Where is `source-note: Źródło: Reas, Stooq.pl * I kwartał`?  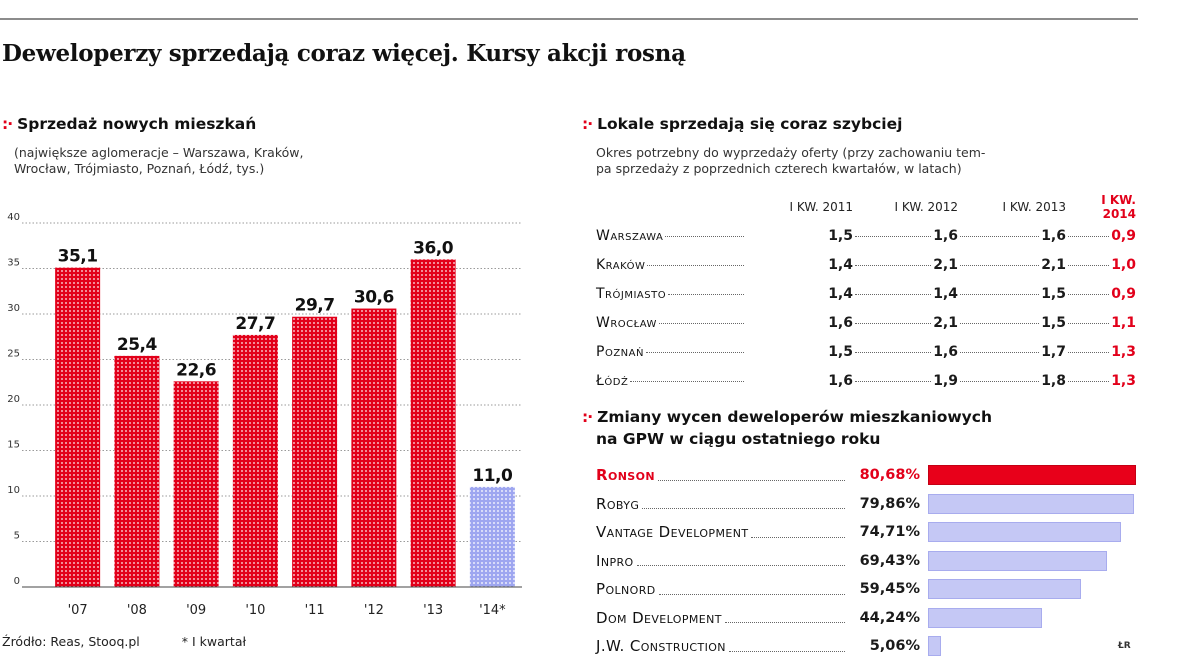
source-note: Źródło: Reas, Stooq.pl * I kwartał is located at coordinates (145, 641).